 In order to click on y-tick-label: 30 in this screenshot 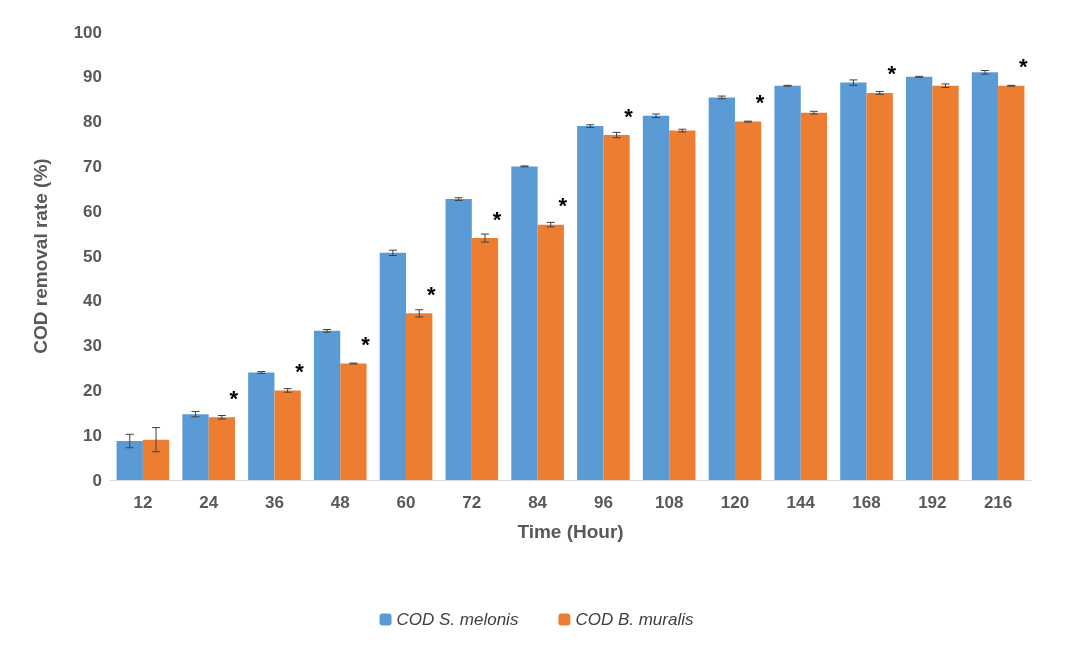, I will do `click(92, 346)`.